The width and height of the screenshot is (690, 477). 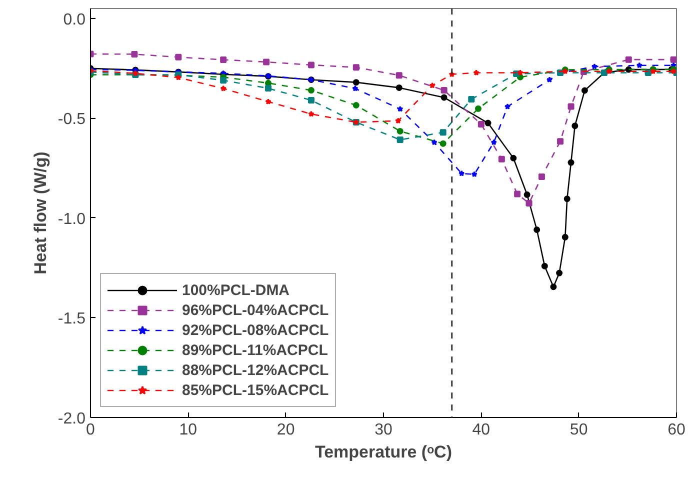 What do you see at coordinates (72, 319) in the screenshot?
I see `y-tick-label: -1.5` at bounding box center [72, 319].